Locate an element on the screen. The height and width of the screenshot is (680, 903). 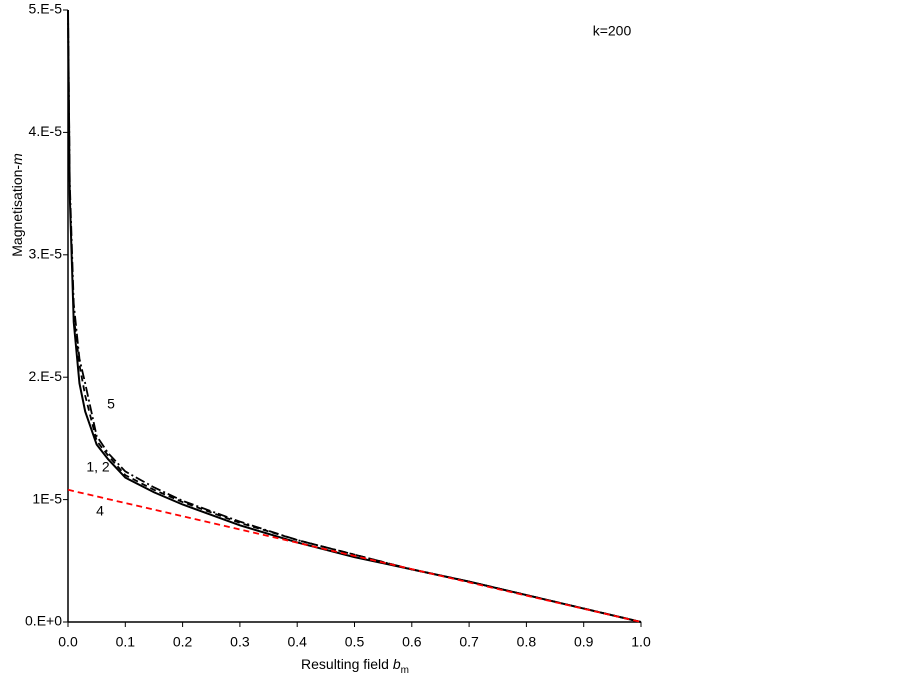
x-tick-label: 0.0 is located at coordinates (68, 642).